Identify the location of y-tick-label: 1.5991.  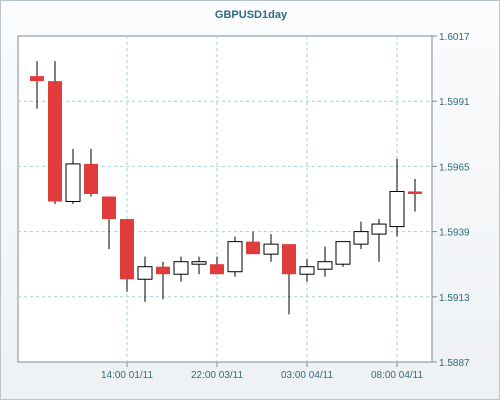
(454, 102).